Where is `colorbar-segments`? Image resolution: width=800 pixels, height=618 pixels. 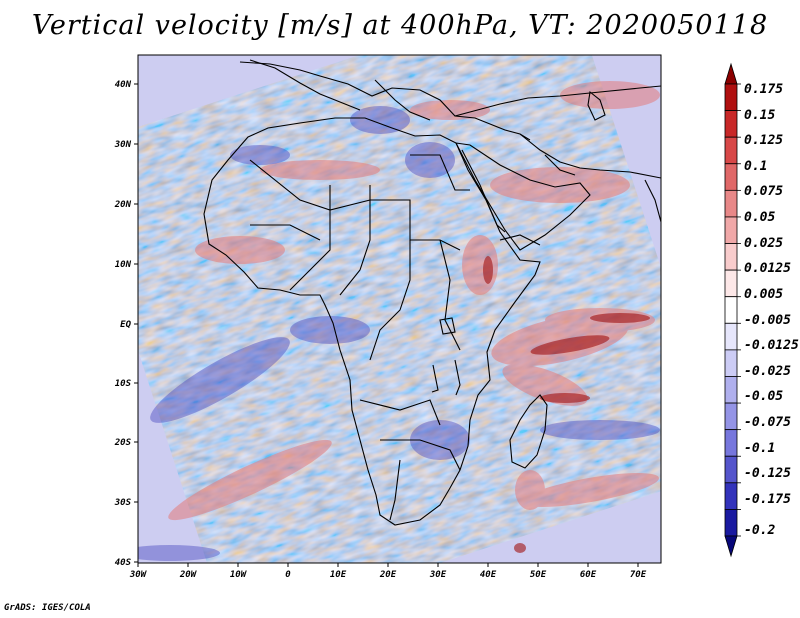 colorbar-segments is located at coordinates (732, 310).